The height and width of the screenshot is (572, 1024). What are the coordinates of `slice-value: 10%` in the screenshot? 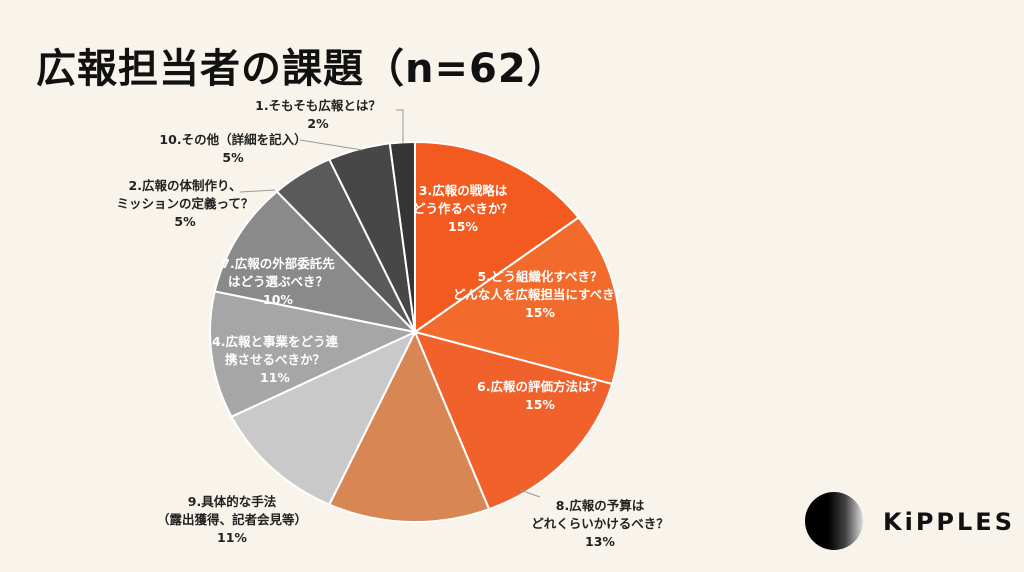 It's located at (278, 299).